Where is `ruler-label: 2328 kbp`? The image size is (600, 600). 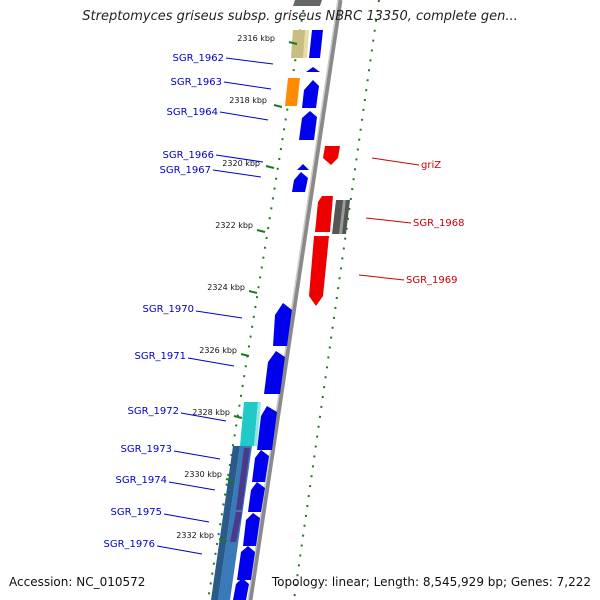
ruler-label: 2328 kbp is located at coordinates (211, 412).